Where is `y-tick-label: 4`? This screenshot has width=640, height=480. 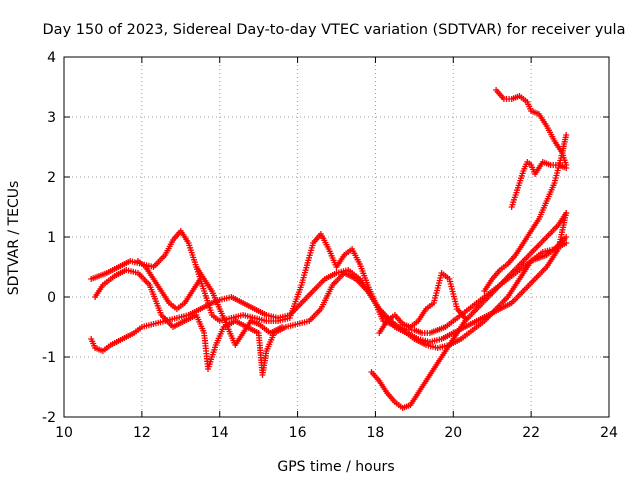
y-tick-label: 4 is located at coordinates (51, 58).